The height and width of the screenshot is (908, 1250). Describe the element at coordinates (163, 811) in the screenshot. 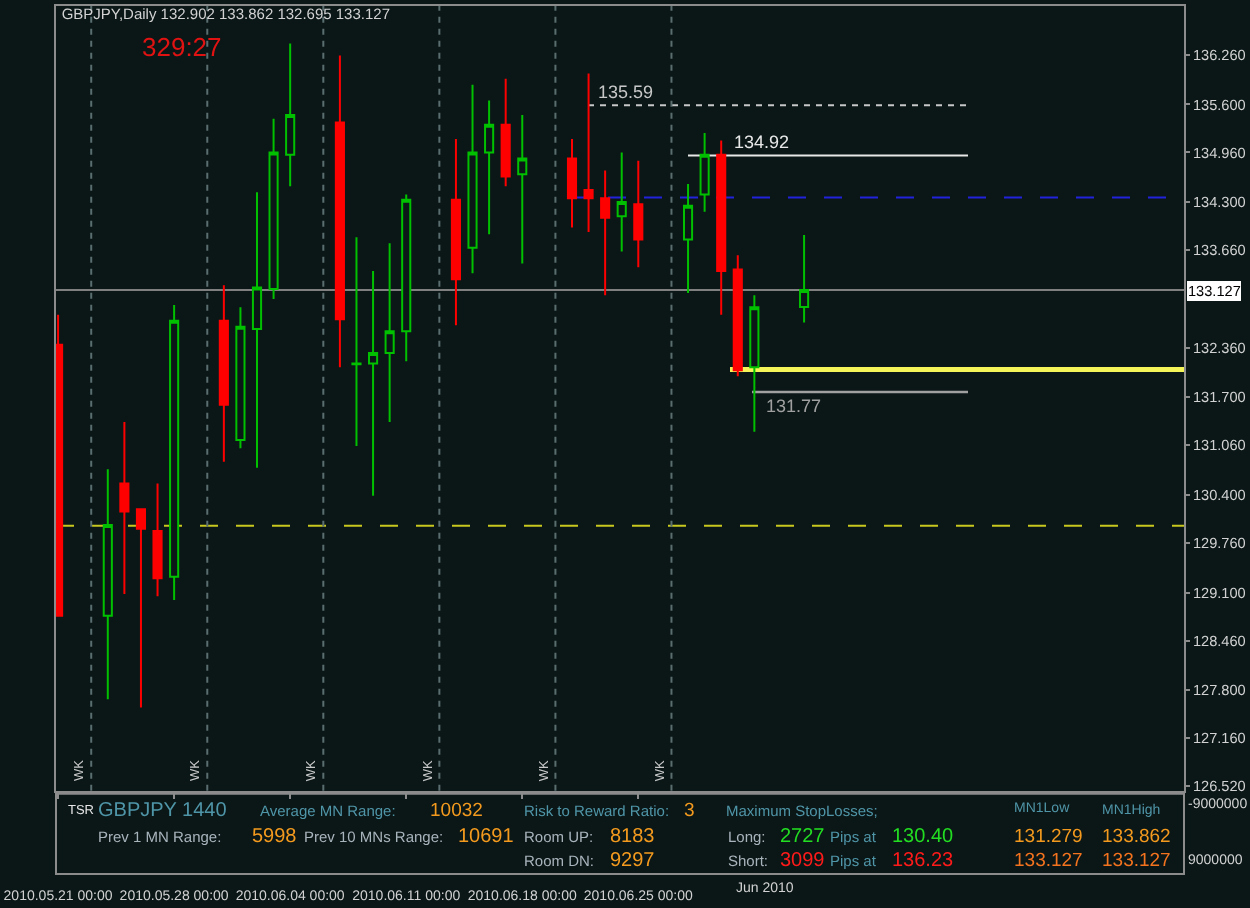

I see `text: GBPJPY 1440` at that location.